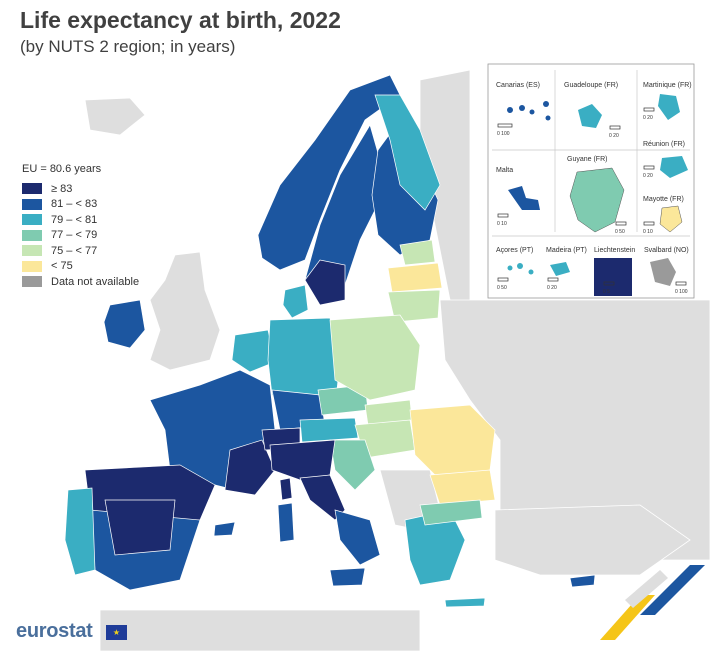 The image size is (716, 651). Describe the element at coordinates (664, 144) in the screenshot. I see `inset-label-reunion: Réunion (FR)` at that location.